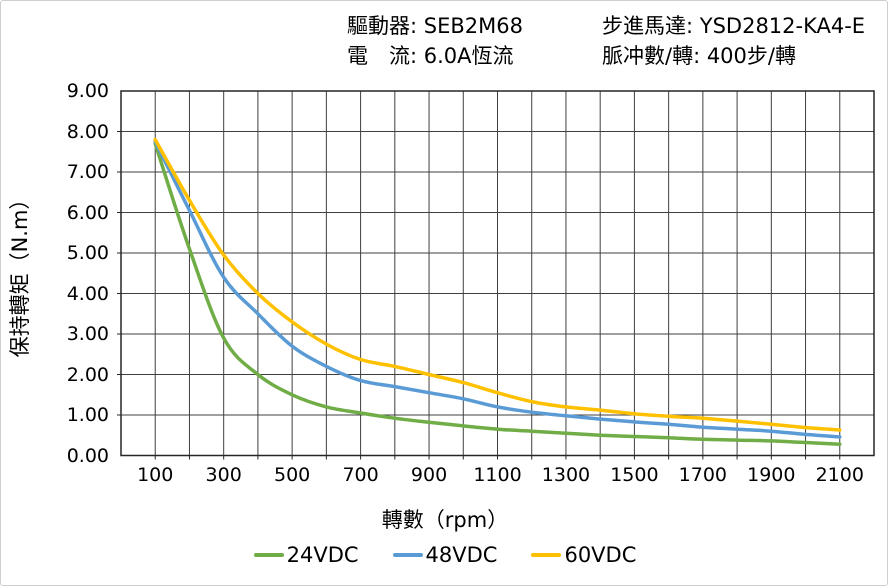 This screenshot has width=888, height=586. What do you see at coordinates (87, 212) in the screenshot?
I see `y-tick-label: 6.00` at bounding box center [87, 212].